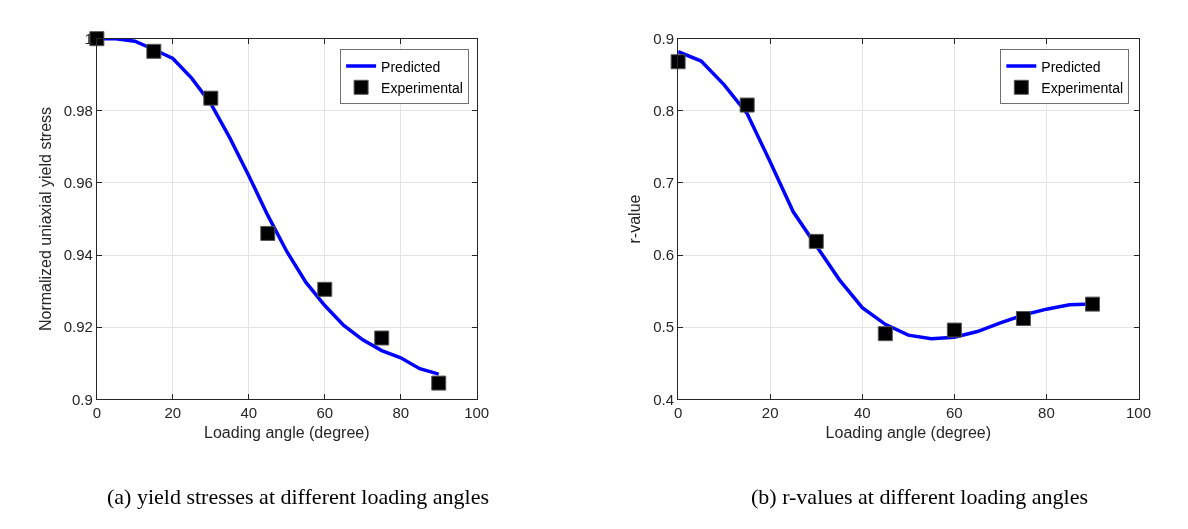 The height and width of the screenshot is (529, 1188). Describe the element at coordinates (635, 219) in the screenshot. I see `y-axis-title: r-value` at that location.